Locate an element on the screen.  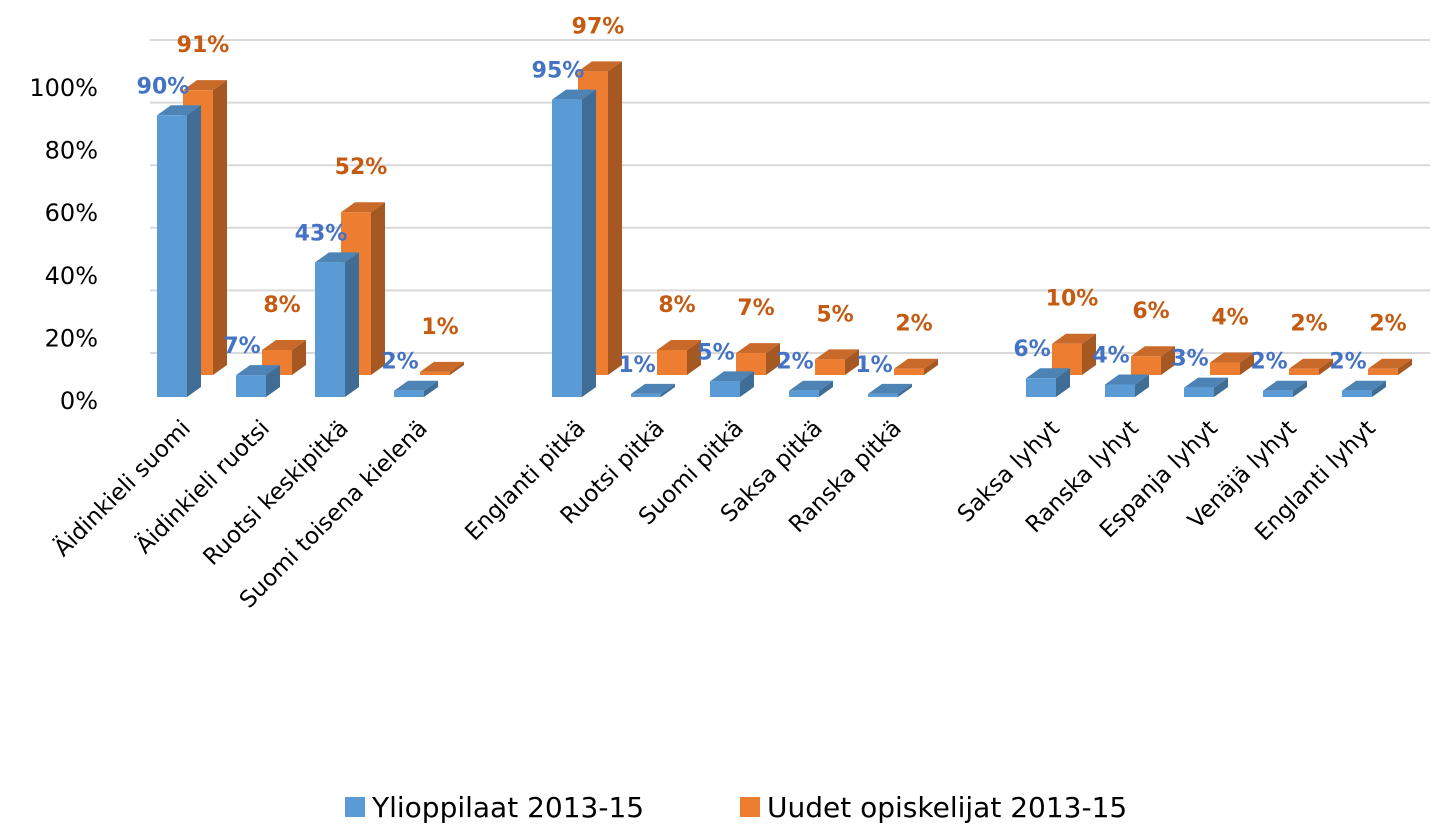
y-tick-label: 80% is located at coordinates (71, 151).